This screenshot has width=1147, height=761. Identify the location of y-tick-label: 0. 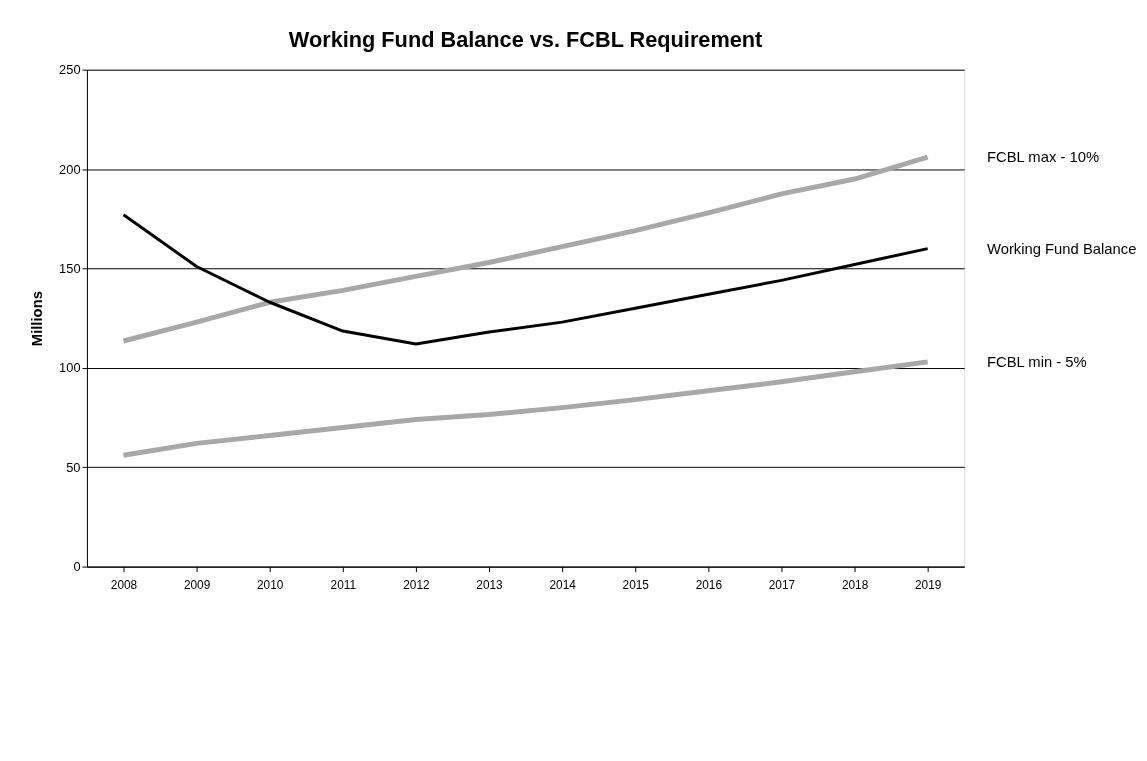
(77, 567).